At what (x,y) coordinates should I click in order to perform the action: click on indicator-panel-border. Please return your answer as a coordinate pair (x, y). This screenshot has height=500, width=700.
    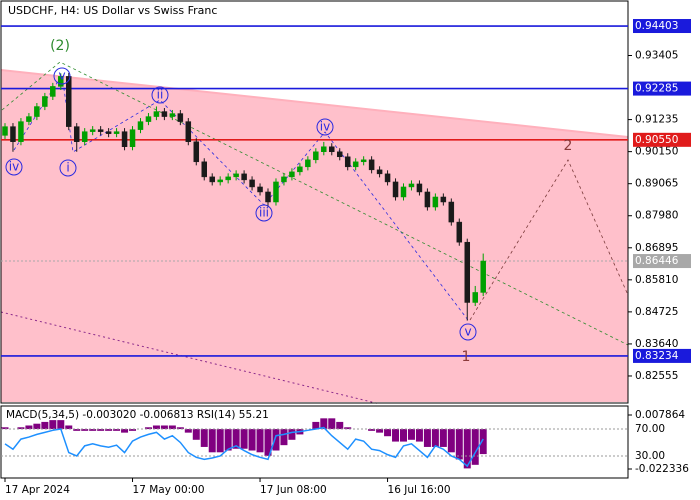
    Looking at the image, I should click on (314, 442).